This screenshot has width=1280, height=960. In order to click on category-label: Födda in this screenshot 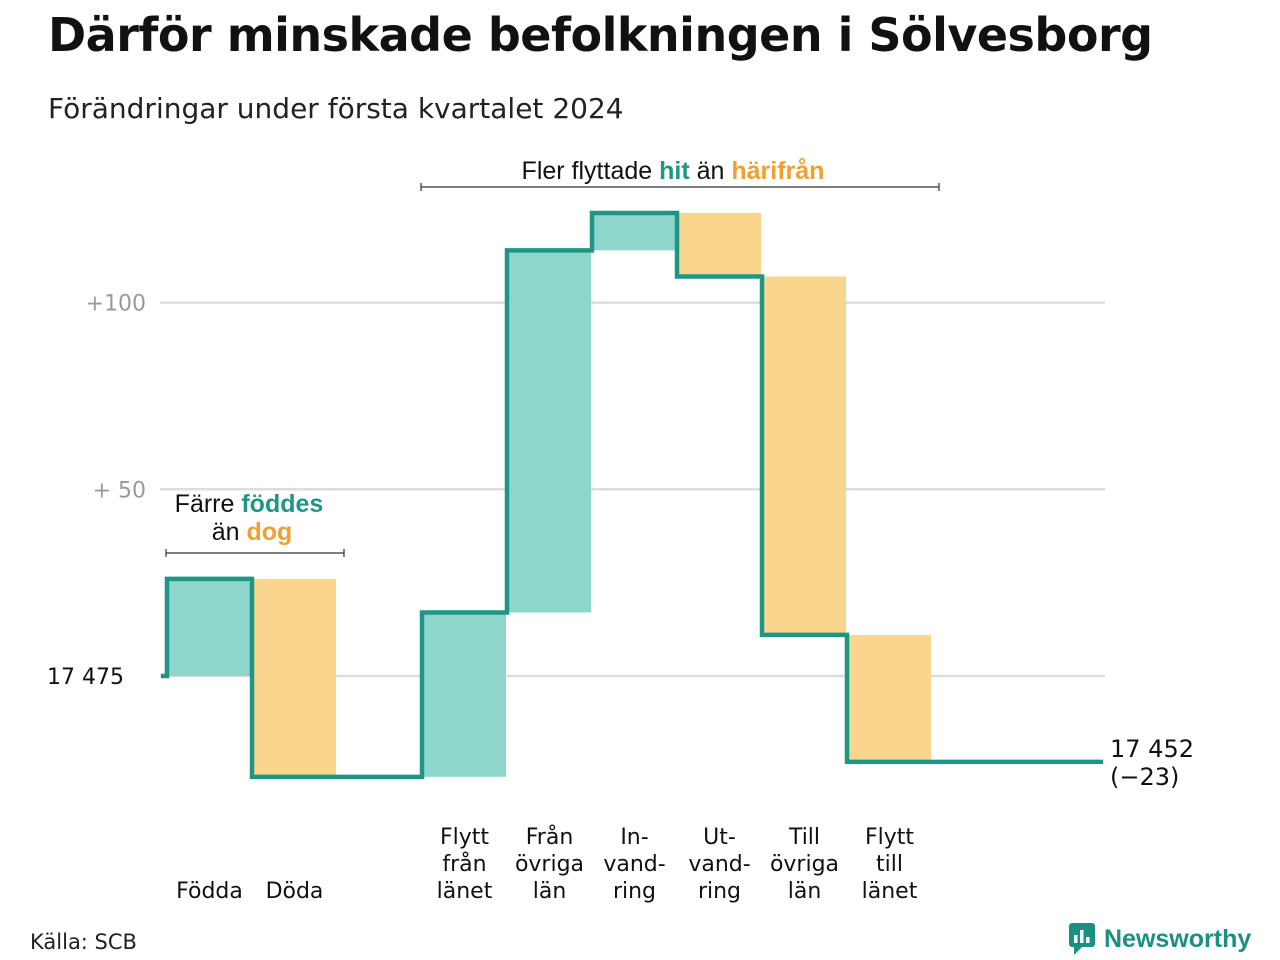, I will do `click(209, 891)`.